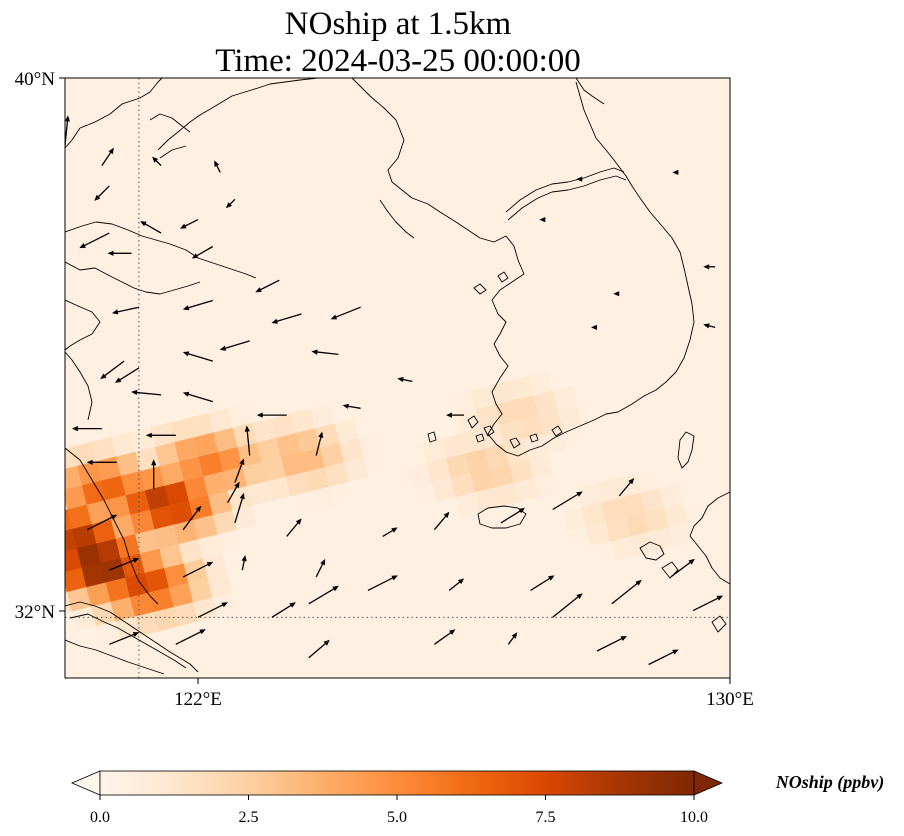 The image size is (904, 836). I want to click on colorbar-gradient, so click(397, 783).